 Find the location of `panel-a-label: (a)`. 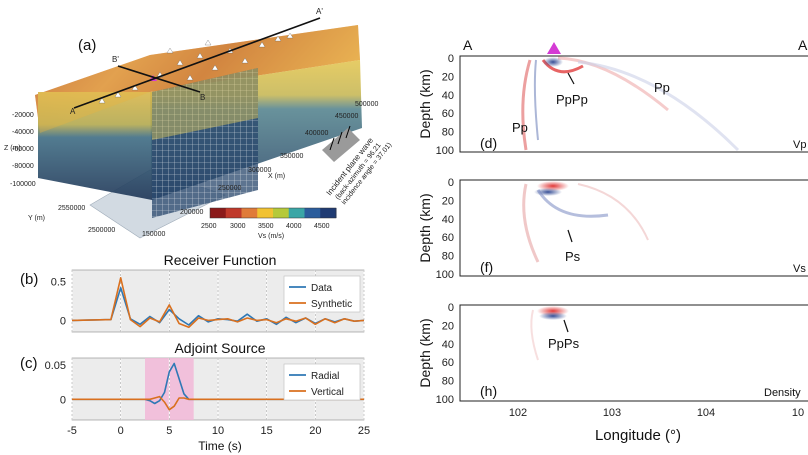

panel-a-label: (a) is located at coordinates (87, 45).